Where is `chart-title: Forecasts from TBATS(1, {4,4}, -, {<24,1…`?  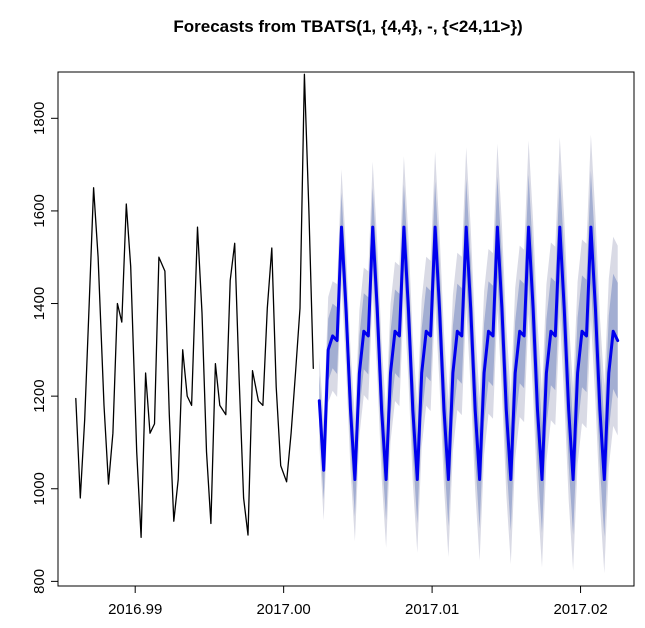 chart-title: Forecasts from TBATS(1, {4,4}, -, {<24,1… is located at coordinates (347, 26).